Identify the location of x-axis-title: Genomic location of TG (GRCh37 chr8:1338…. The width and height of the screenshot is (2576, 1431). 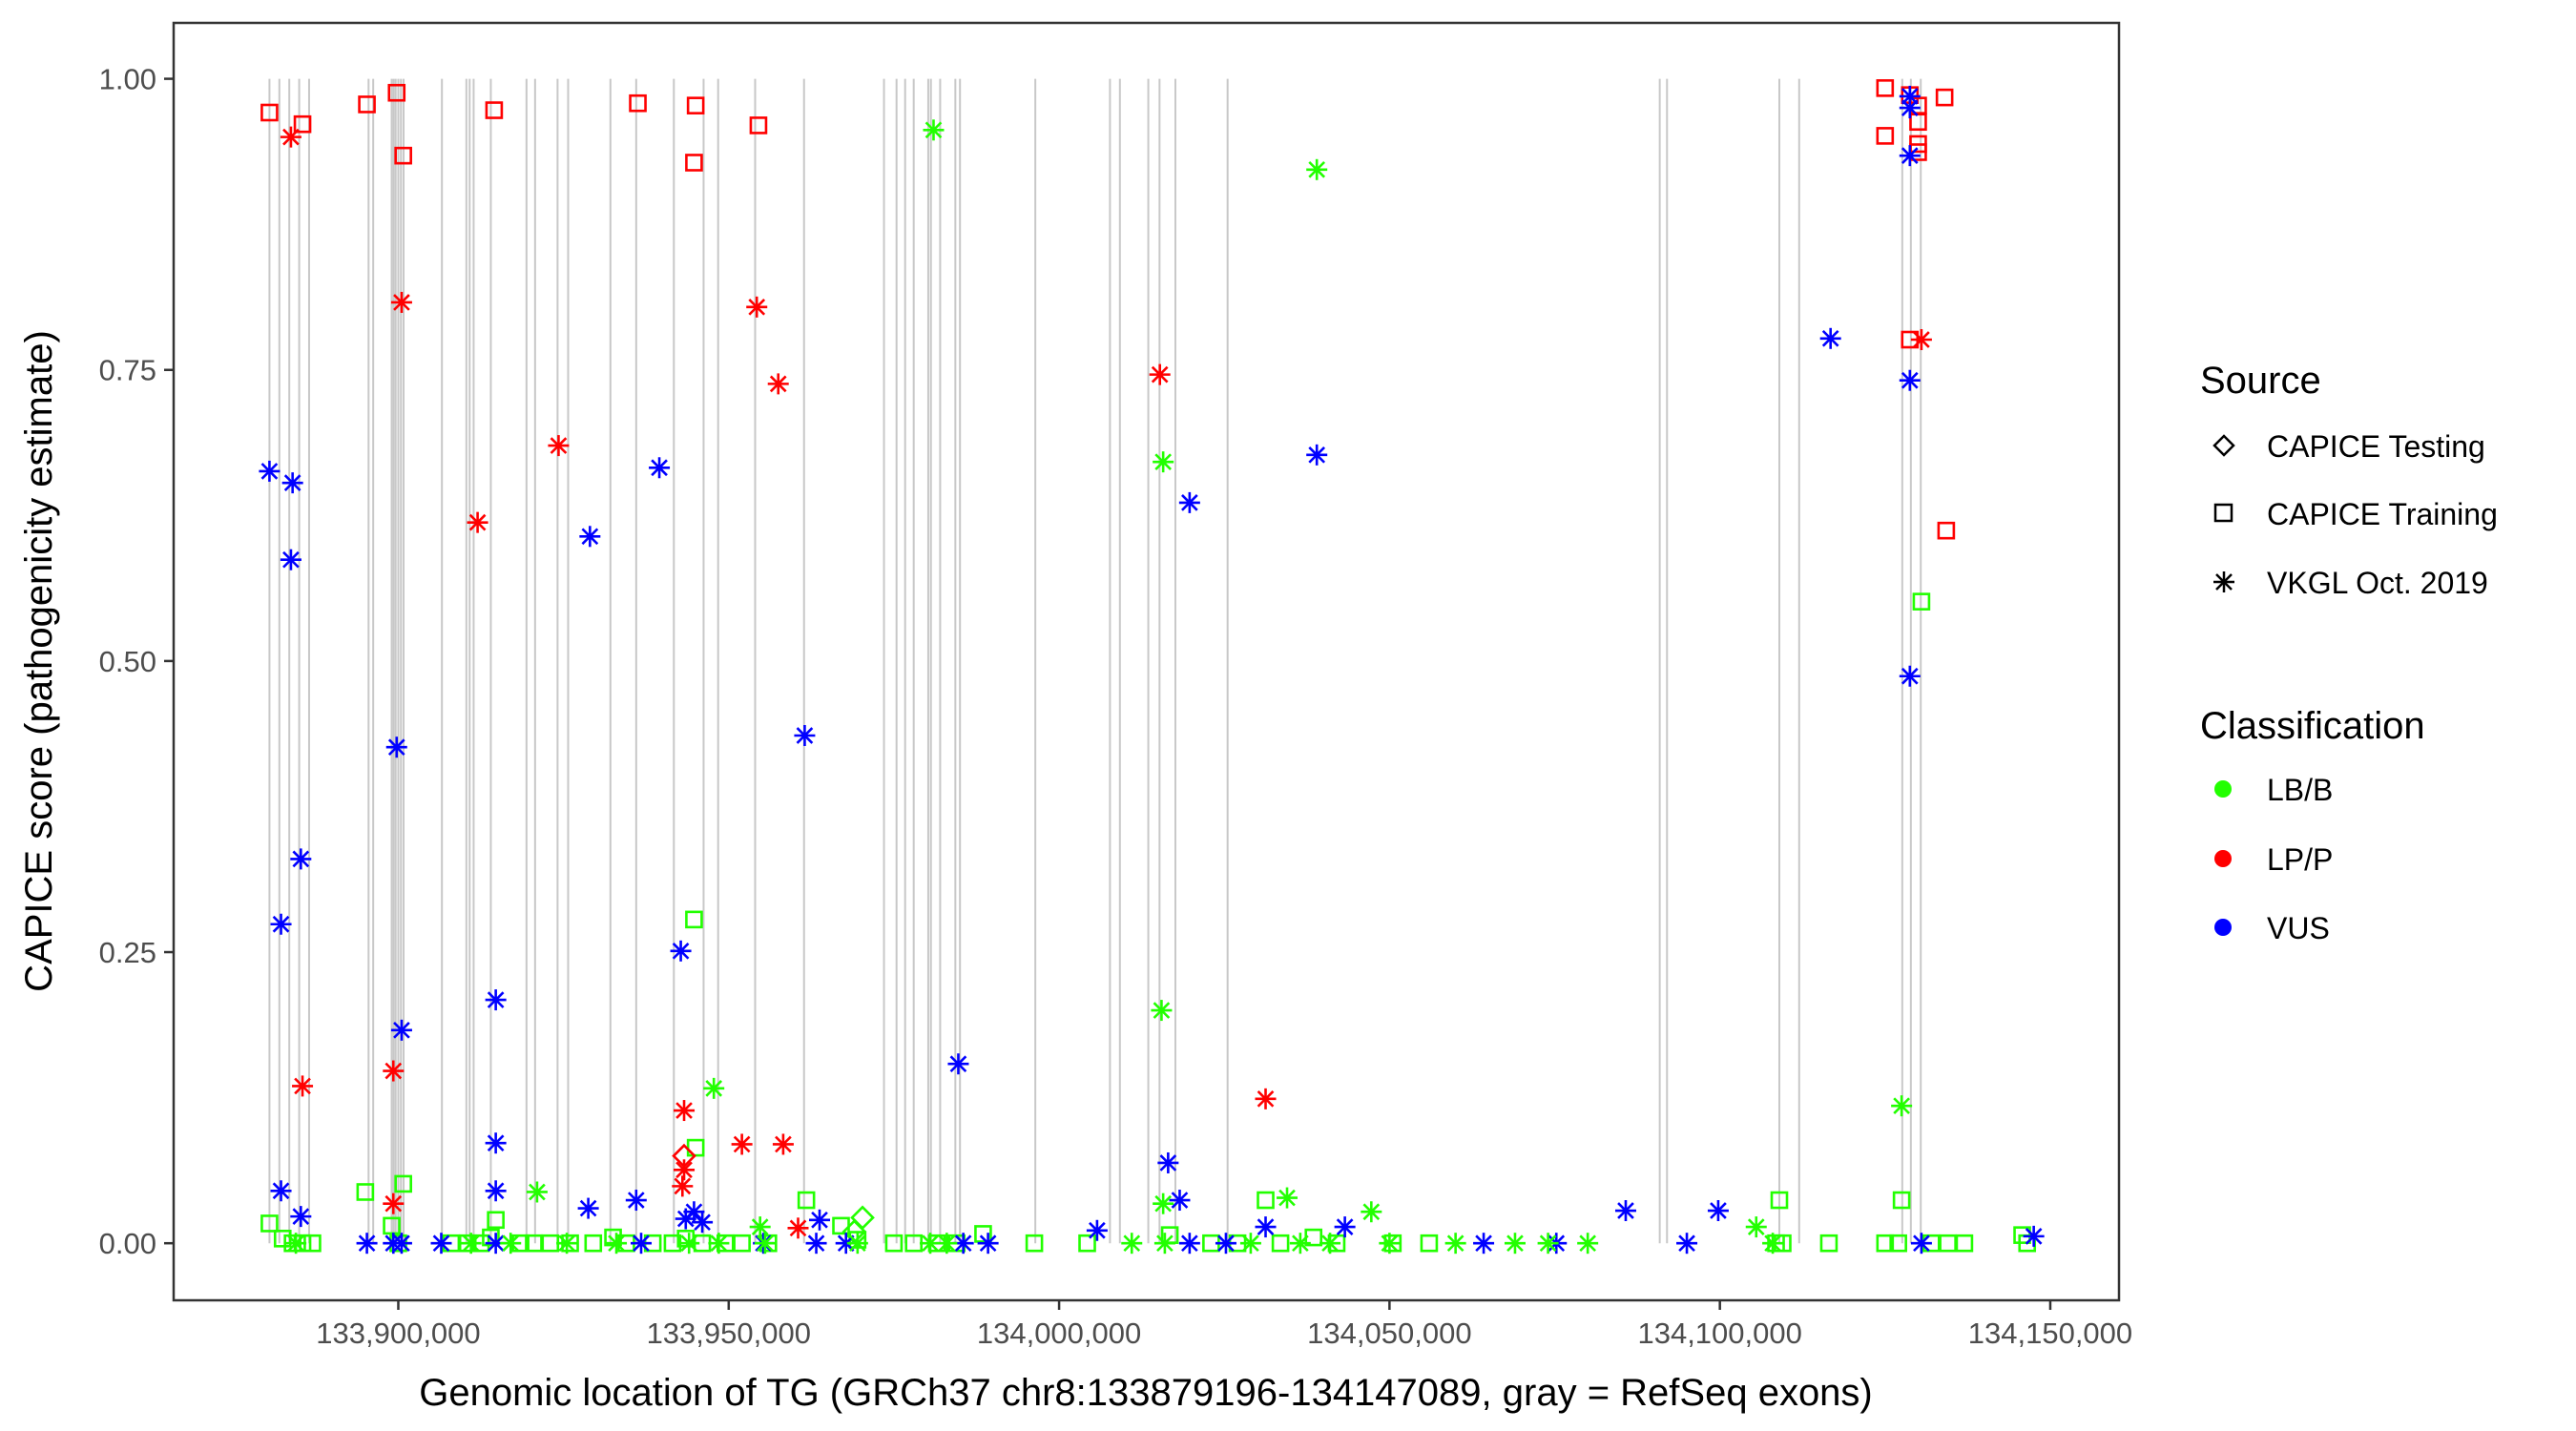
(1146, 1393).